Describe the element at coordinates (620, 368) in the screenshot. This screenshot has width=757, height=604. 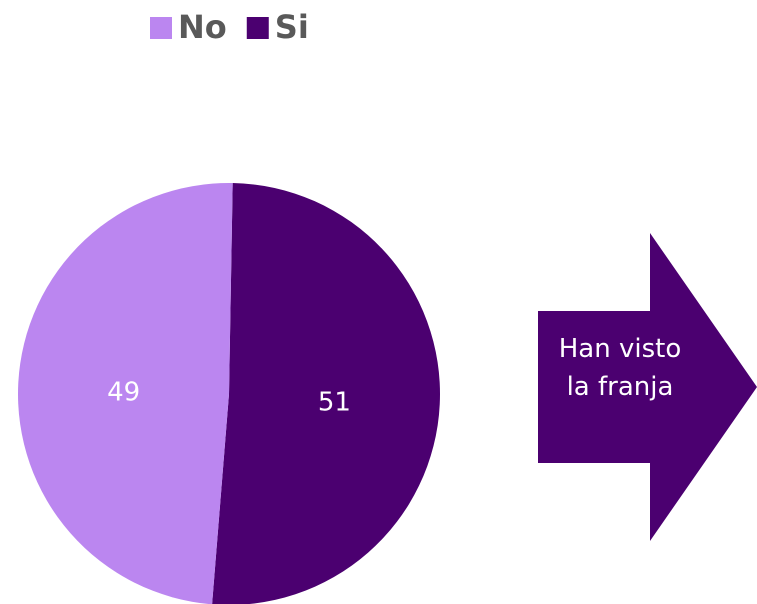
I see `annotation: Han visto la franja` at that location.